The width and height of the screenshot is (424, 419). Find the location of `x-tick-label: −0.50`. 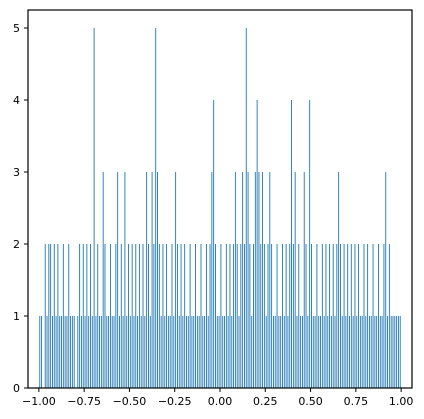

x-tick-label: −0.50 is located at coordinates (130, 401).